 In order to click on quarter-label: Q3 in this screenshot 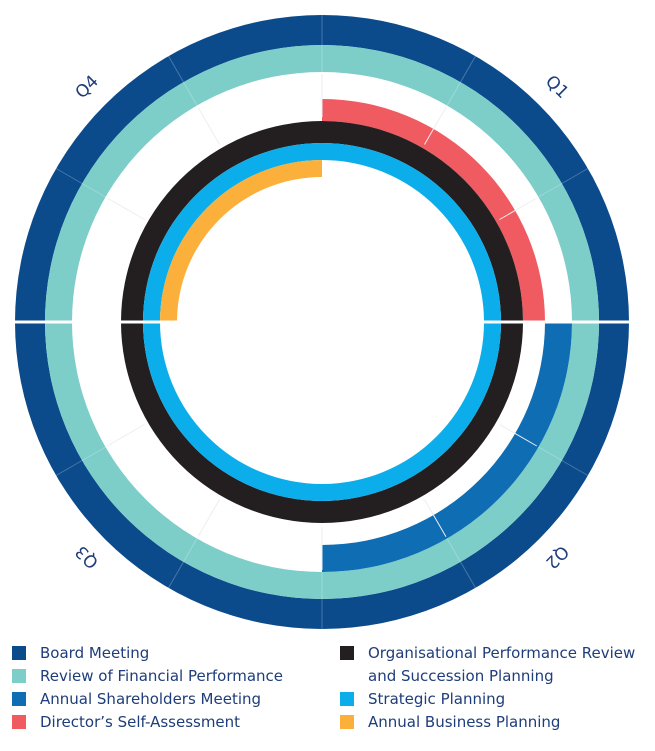, I will do `click(87, 556)`.